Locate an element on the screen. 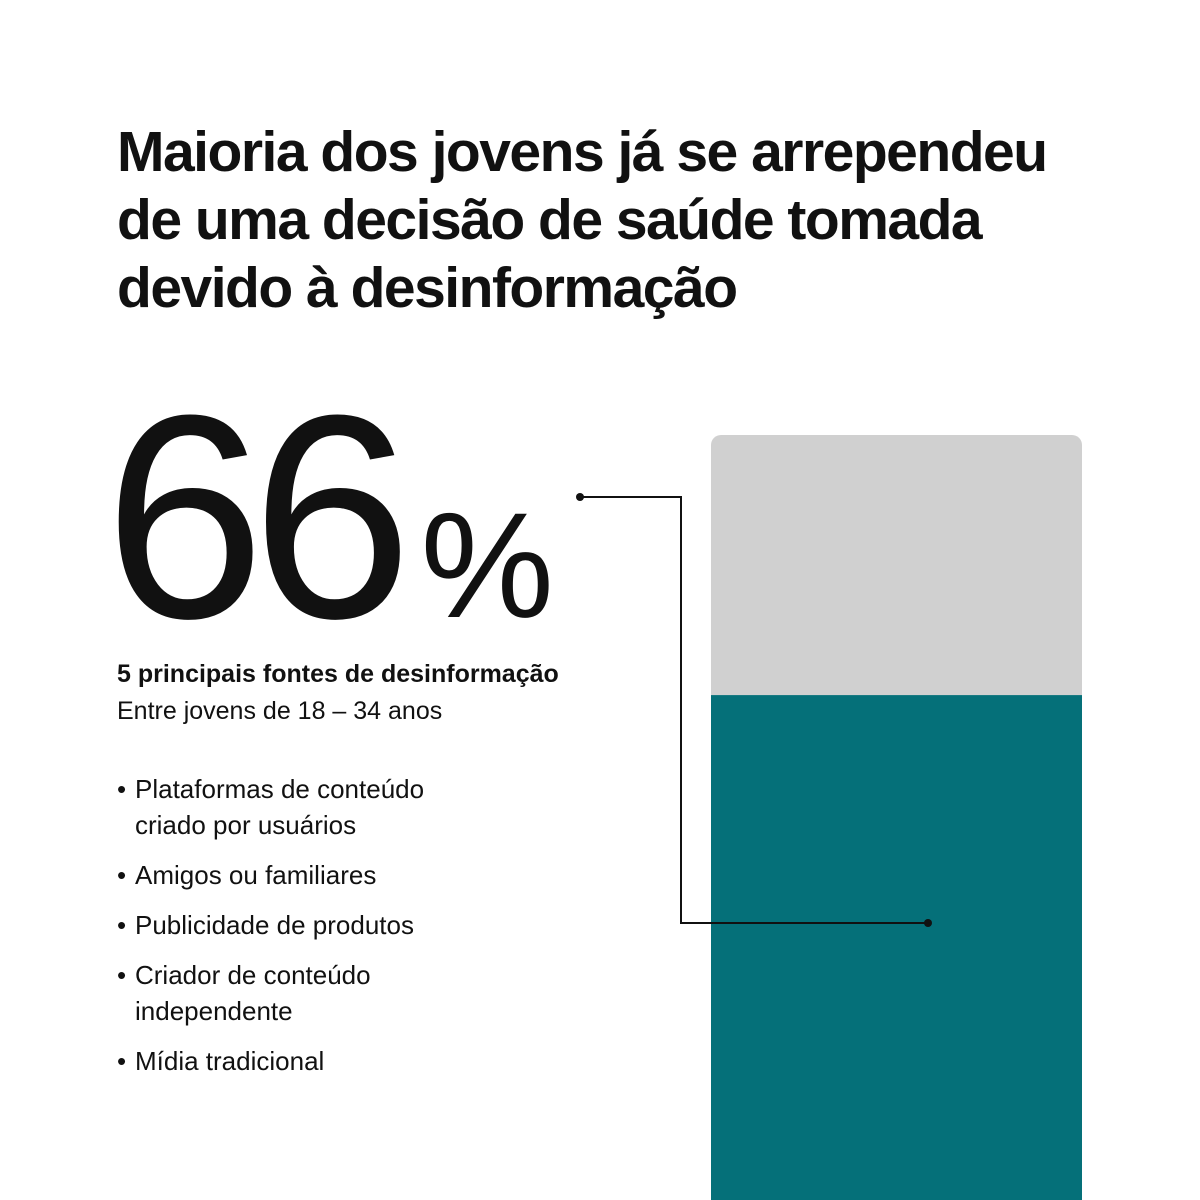  value-label: 66% is located at coordinates (329, 517).